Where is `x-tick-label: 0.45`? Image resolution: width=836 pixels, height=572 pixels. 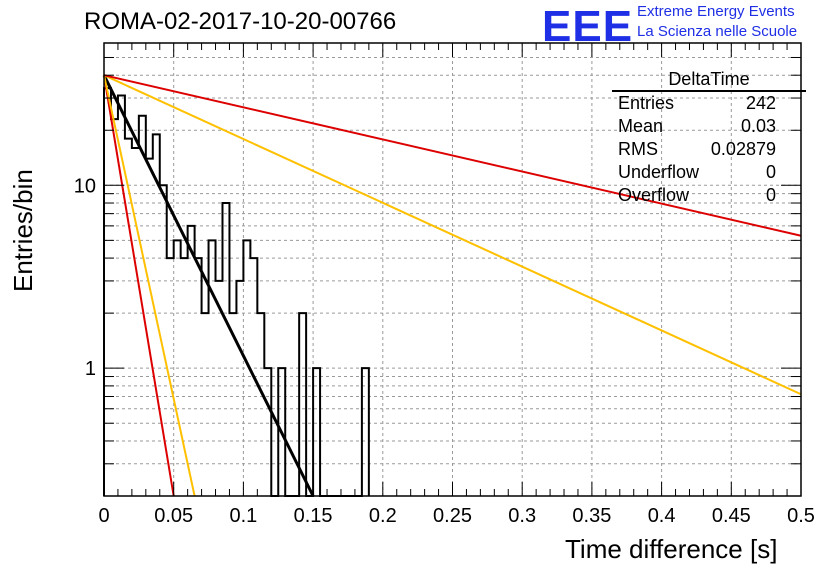 x-tick-label: 0.45 is located at coordinates (731, 516).